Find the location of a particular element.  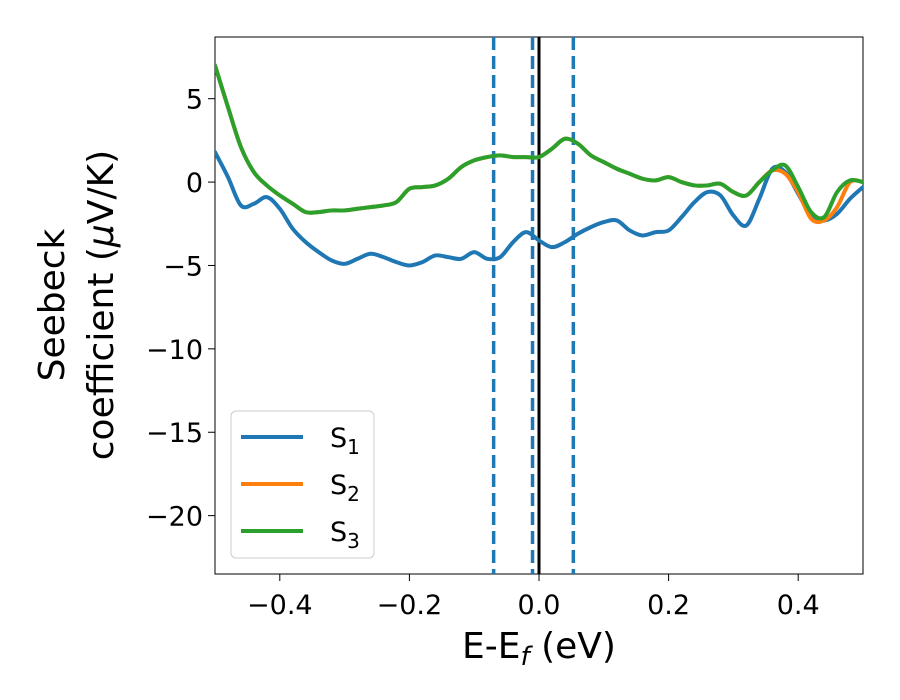

y-tick-label: −5 is located at coordinates (183, 266).